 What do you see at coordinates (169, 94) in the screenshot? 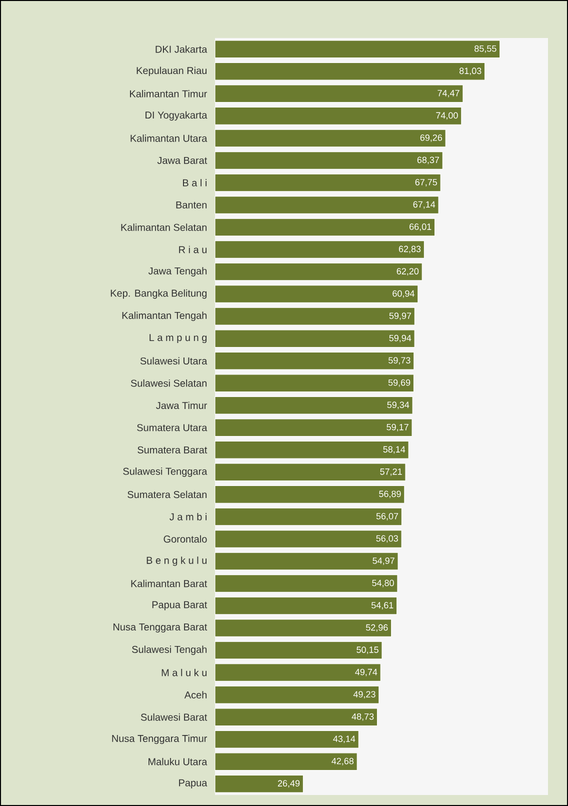
I see `y-tick-label: Kalimantan Timur` at bounding box center [169, 94].